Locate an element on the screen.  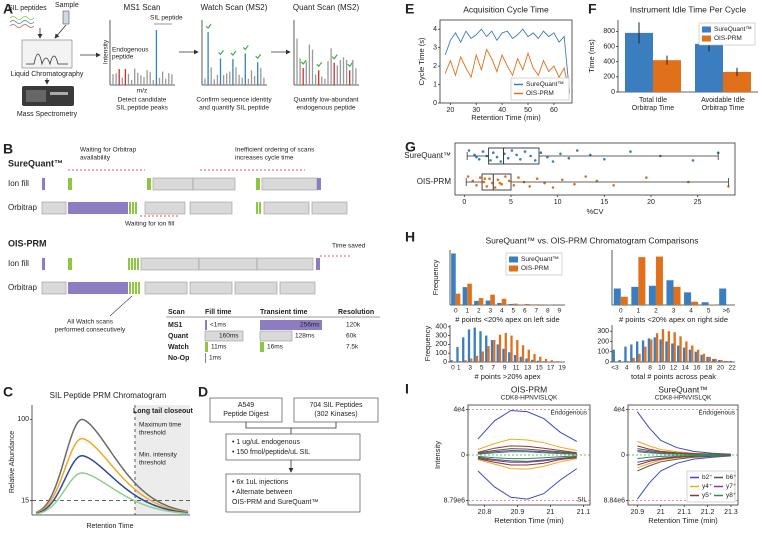
label: increases cycle time is located at coordinates (264, 158).